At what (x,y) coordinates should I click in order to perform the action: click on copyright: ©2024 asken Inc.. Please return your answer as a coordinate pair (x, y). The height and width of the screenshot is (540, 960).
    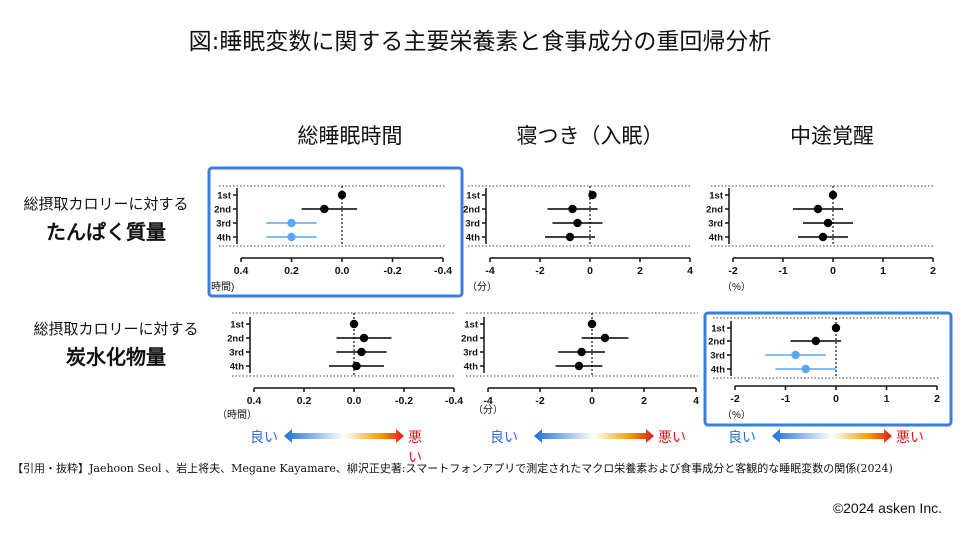
    Looking at the image, I should click on (887, 508).